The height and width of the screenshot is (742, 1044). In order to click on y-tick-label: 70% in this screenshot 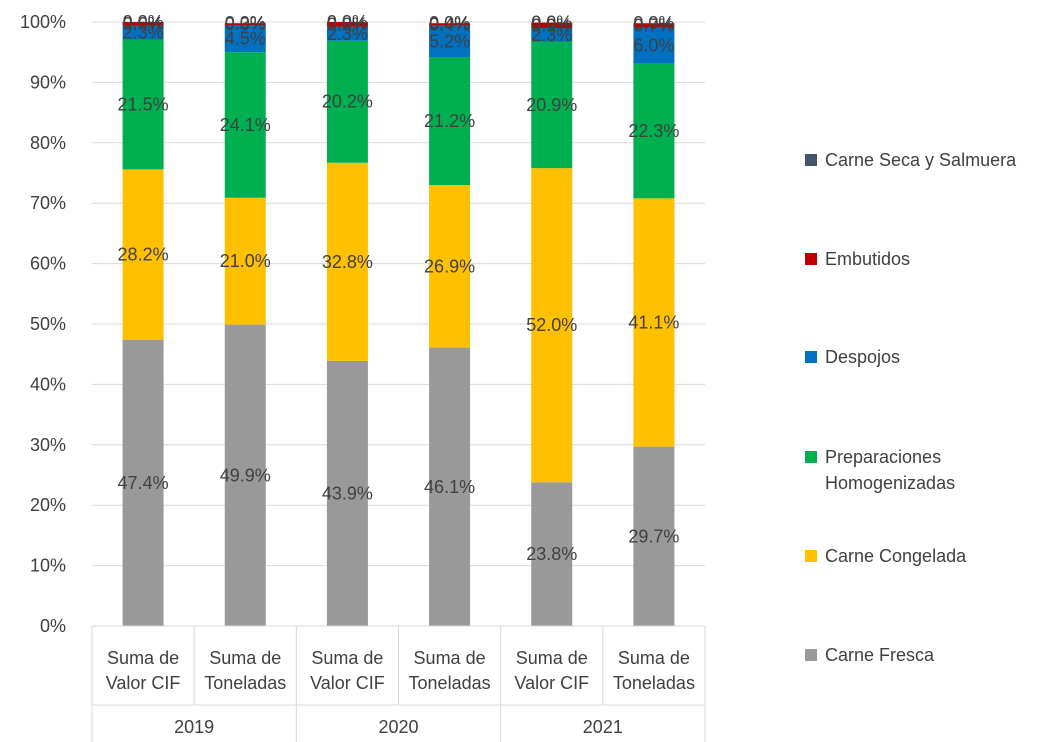, I will do `click(48, 203)`.